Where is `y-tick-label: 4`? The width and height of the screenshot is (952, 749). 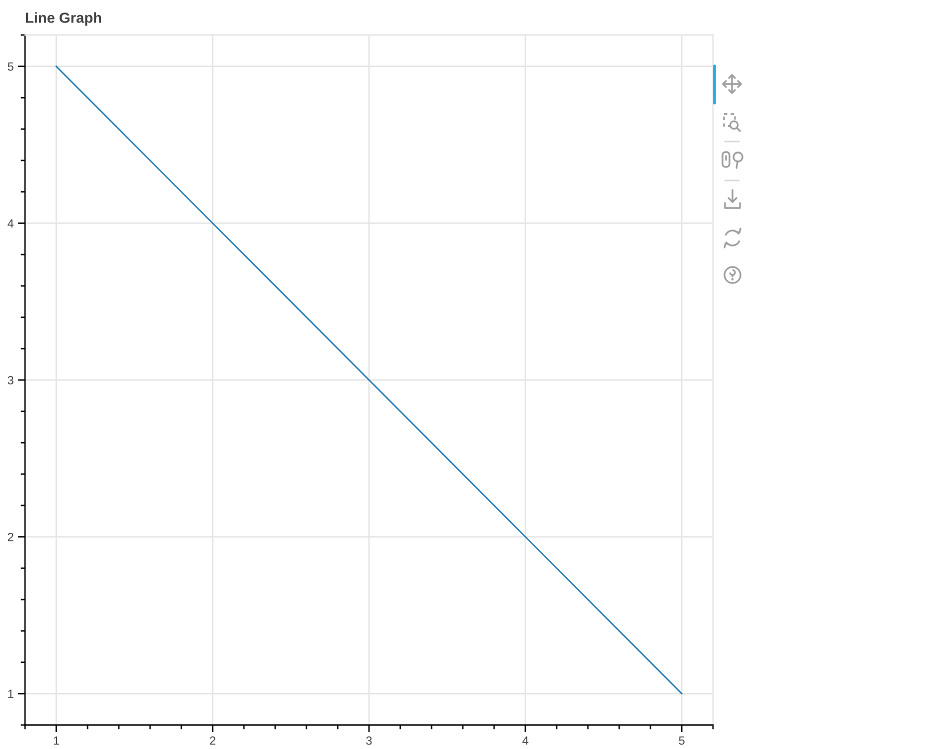
y-tick-label: 4 is located at coordinates (11, 223).